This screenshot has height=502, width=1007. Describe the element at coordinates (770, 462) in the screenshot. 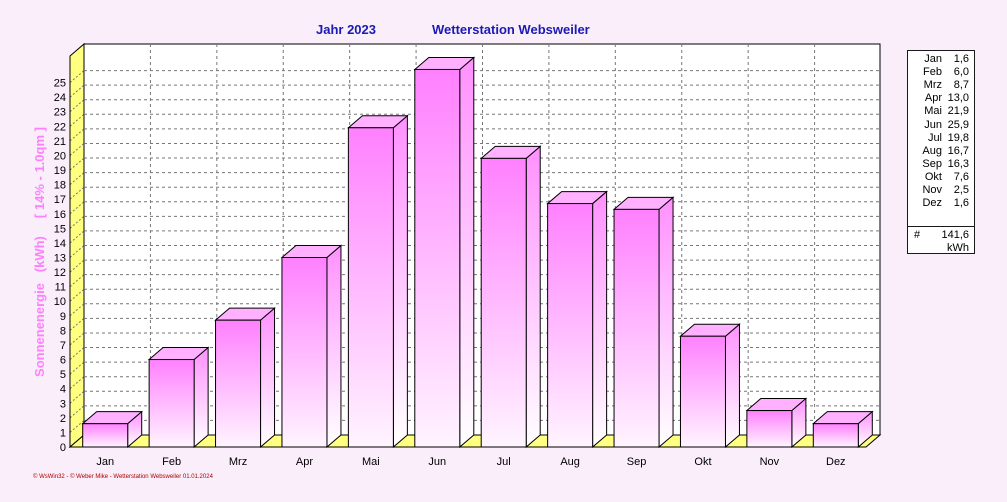

I see `x-tick-label: Nov` at that location.